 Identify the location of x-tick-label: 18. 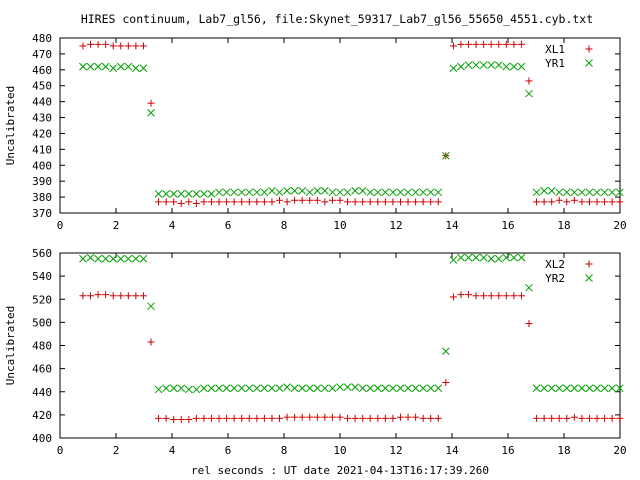
(563, 450).